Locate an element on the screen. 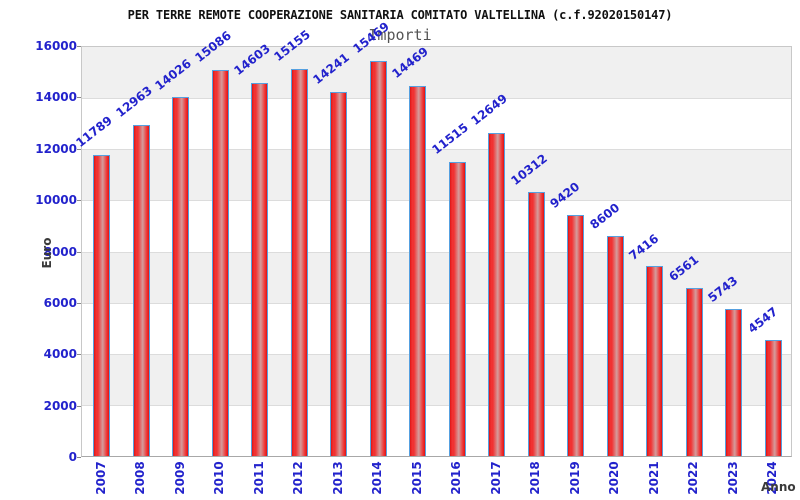  x-tick-label: 2019 is located at coordinates (574, 478).